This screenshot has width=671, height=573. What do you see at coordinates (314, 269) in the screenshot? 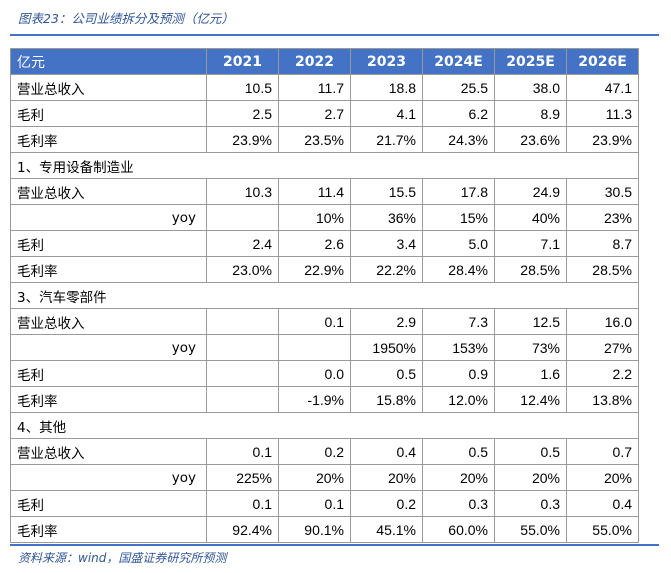
I see `table-cell: 22.9%` at bounding box center [314, 269].